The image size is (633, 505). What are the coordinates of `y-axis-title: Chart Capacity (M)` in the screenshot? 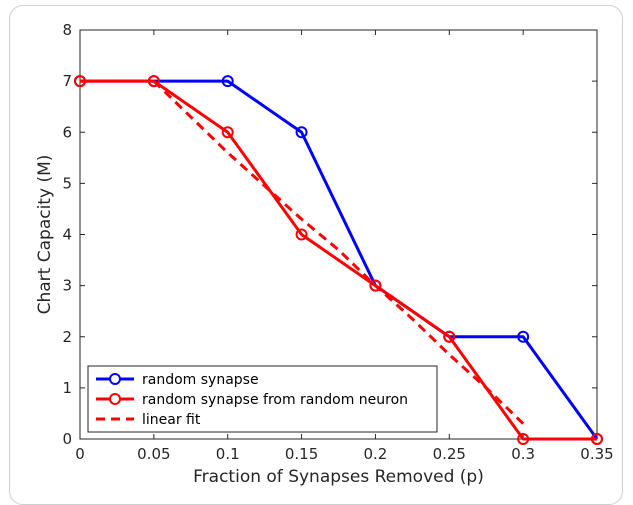 It's located at (45, 235).